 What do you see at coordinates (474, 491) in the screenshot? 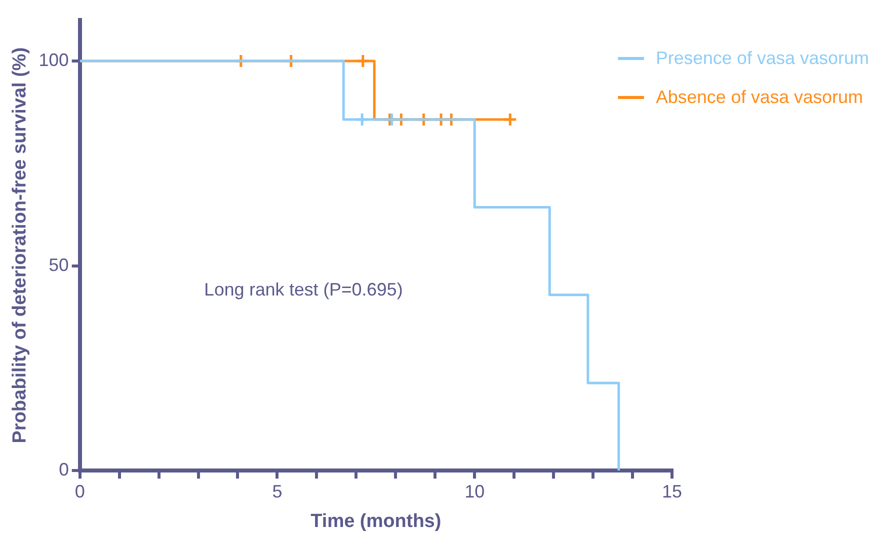
I see `x-tick-label: 10` at bounding box center [474, 491].